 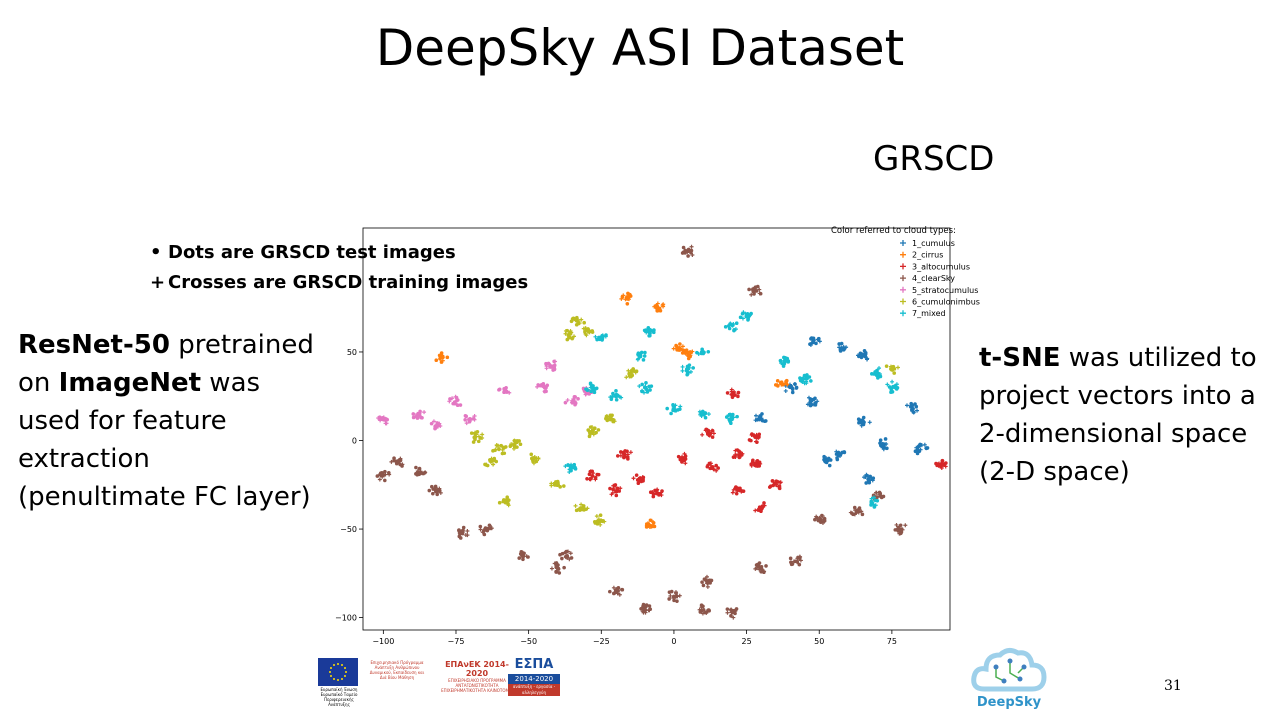 What do you see at coordinates (673, 641) in the screenshot?
I see `x-tick-label: 0` at bounding box center [673, 641].